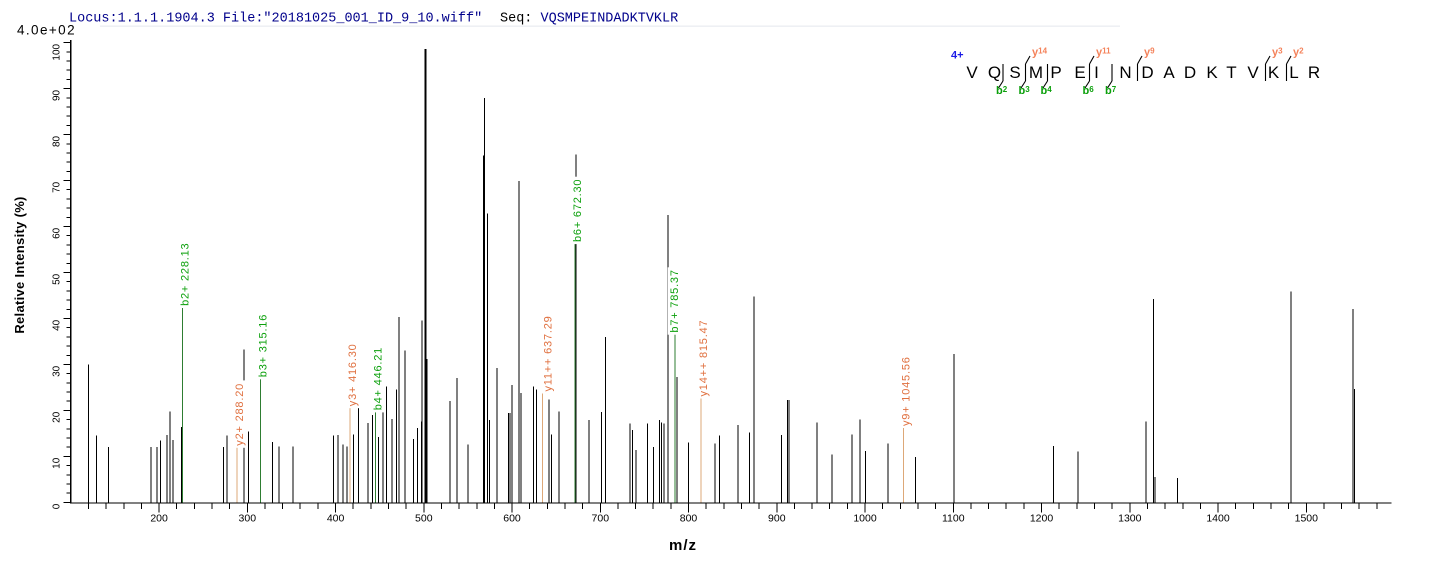 The height and width of the screenshot is (562, 1436). What do you see at coordinates (19, 264) in the screenshot?
I see `svg-text: Relative Intensity (%)` at bounding box center [19, 264].